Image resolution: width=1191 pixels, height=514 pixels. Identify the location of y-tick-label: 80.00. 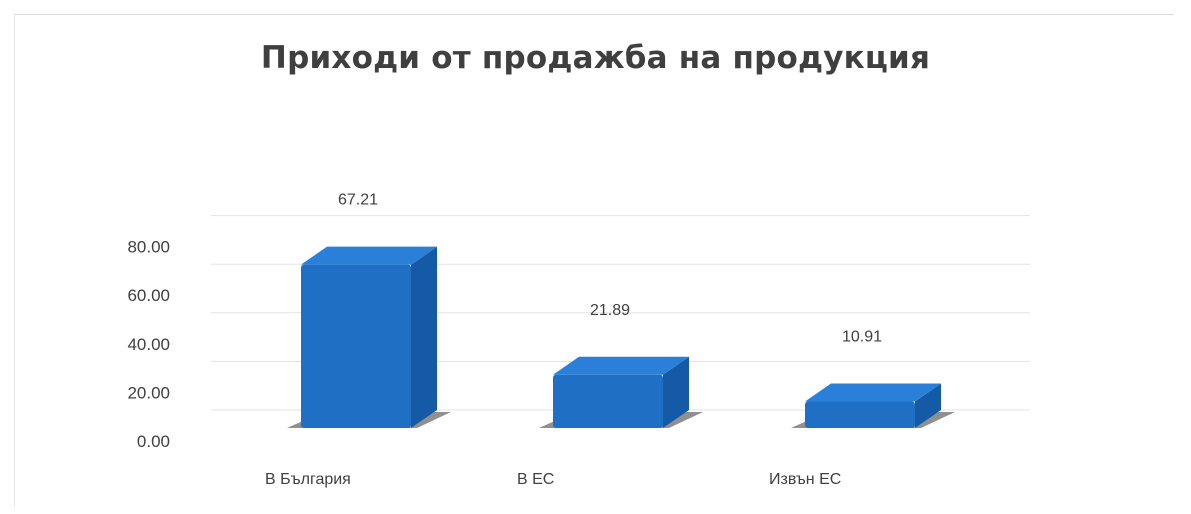
(148, 247).